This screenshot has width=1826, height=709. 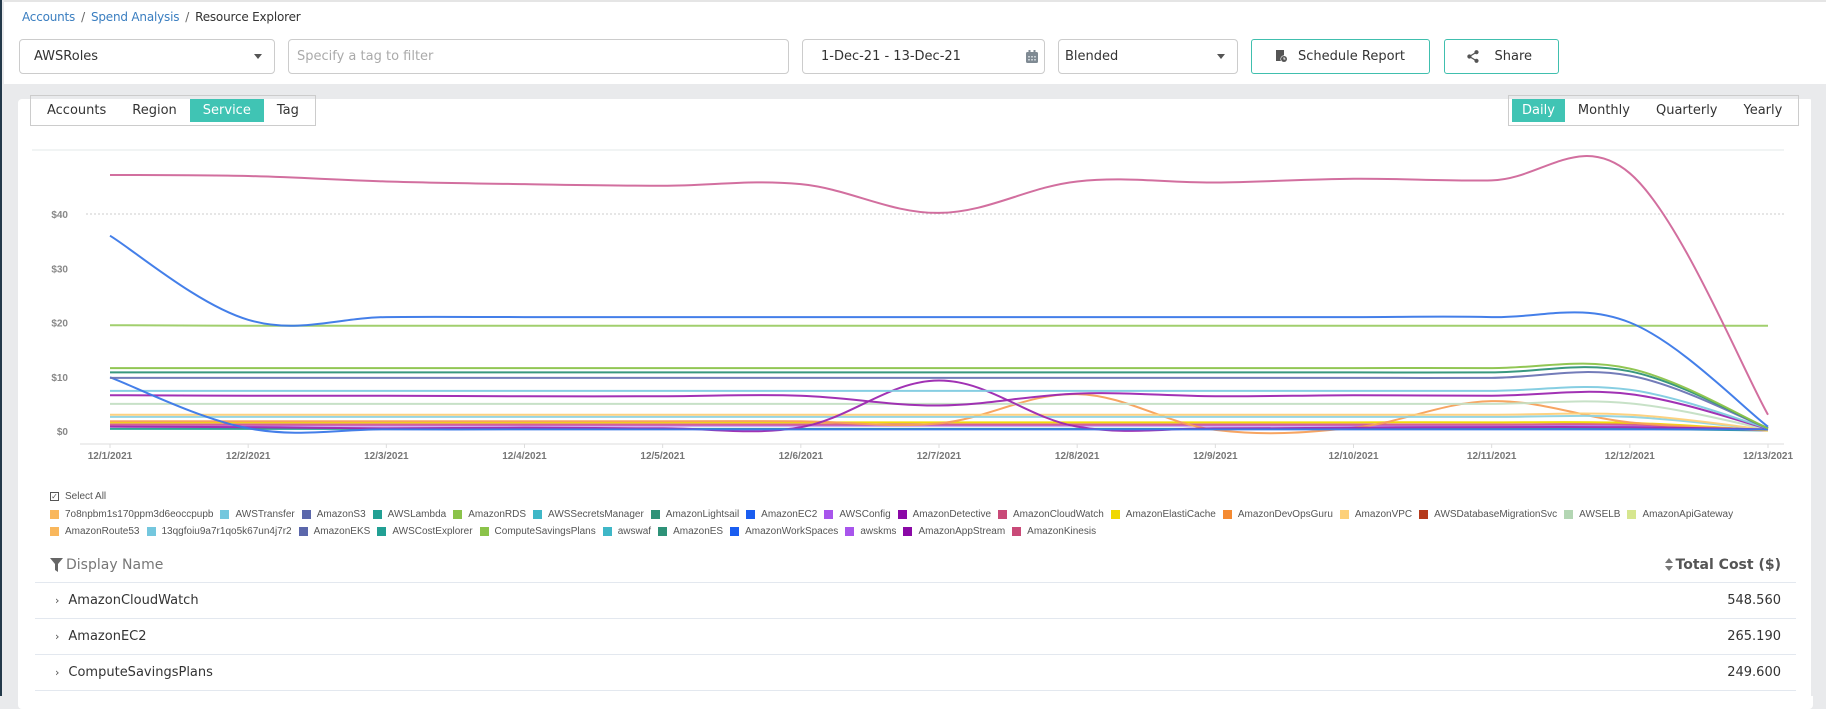 What do you see at coordinates (781, 514) in the screenshot?
I see `legend-item: AmazonEC2` at bounding box center [781, 514].